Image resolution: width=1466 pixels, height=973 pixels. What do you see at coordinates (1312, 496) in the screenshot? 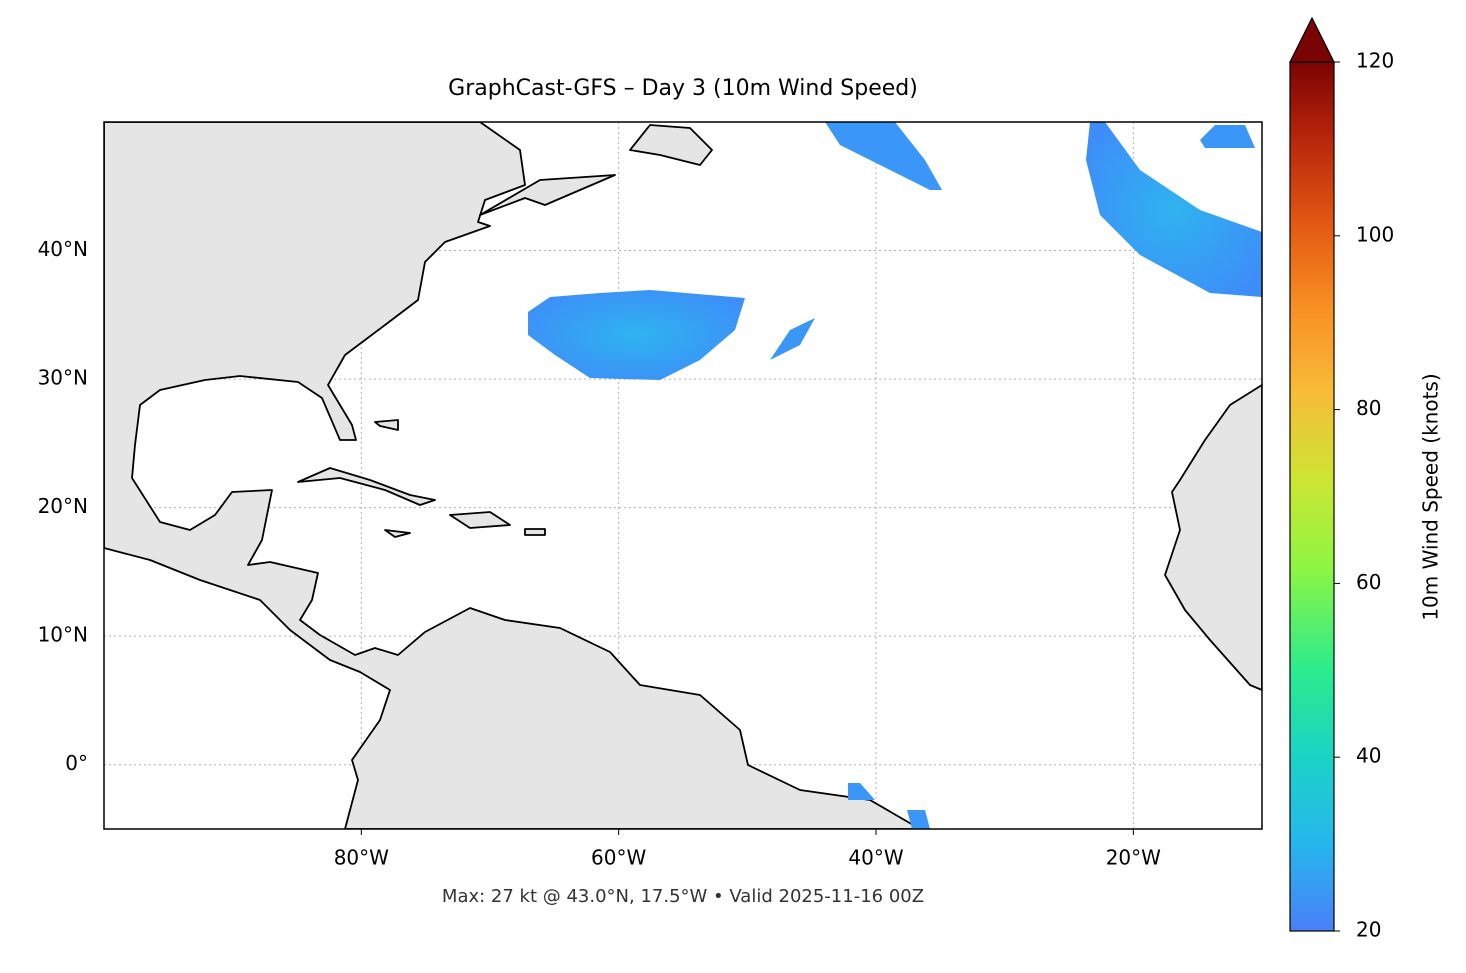
I see `colorbar` at bounding box center [1312, 496].